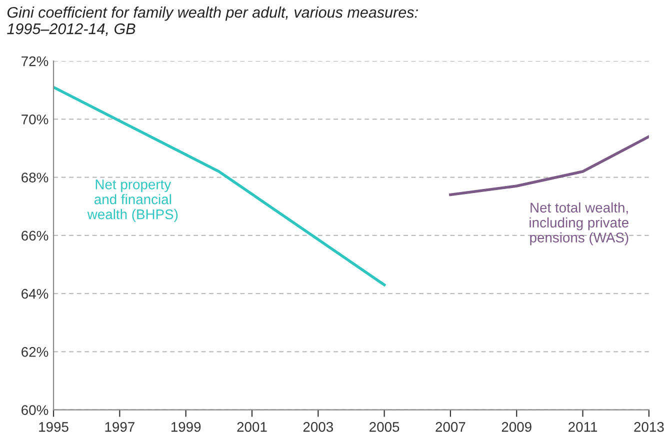  What do you see at coordinates (212, 21) in the screenshot?
I see `chart-title: Gini coefficient for family wealth per adult, various measures: 1995–2012-14, GB` at bounding box center [212, 21].